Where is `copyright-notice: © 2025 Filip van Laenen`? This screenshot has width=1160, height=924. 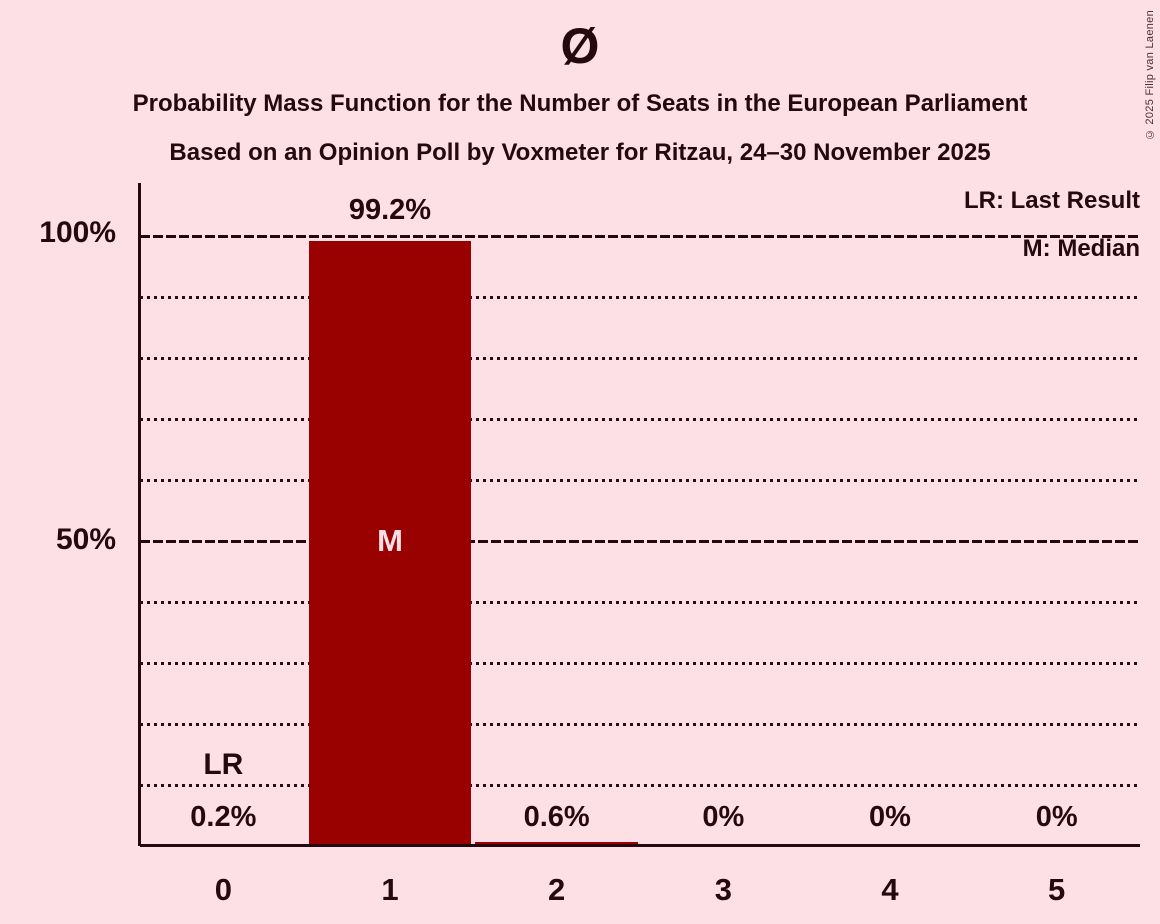
copyright-notice: © 2025 Filip van Laenen is located at coordinates (1150, 75).